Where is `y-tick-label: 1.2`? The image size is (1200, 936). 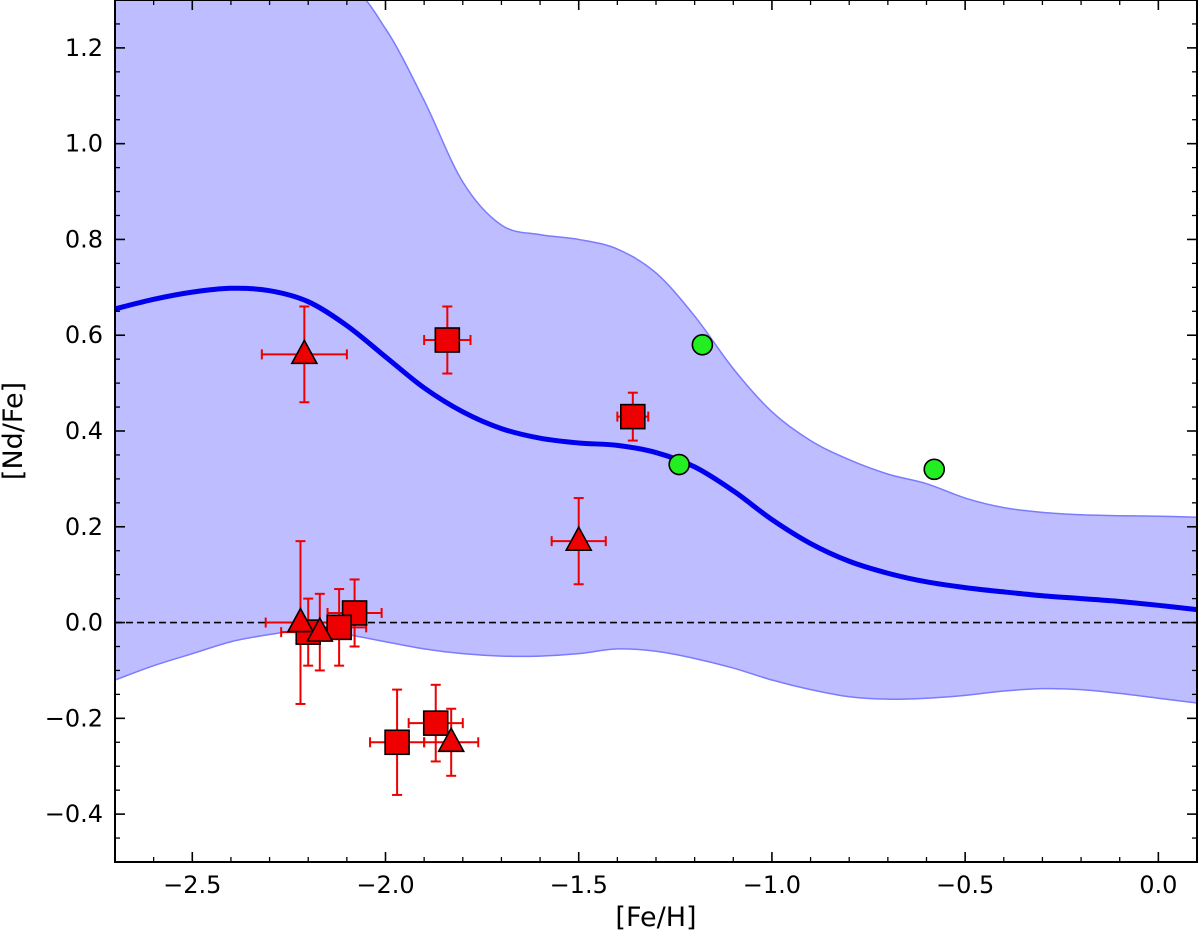 y-tick-label: 1.2 is located at coordinates (84, 48).